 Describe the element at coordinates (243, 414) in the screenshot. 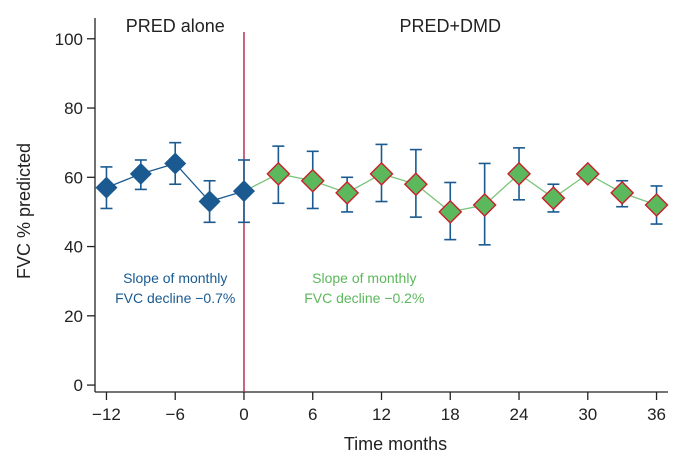

I see `x-tick-label: 0` at that location.